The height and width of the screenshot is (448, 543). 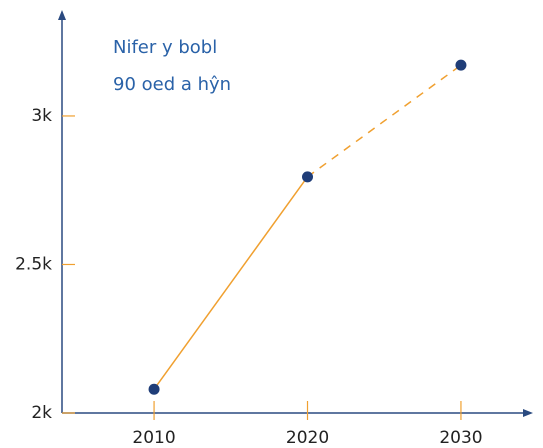 I want to click on y-axis-arrow, so click(x=62, y=15).